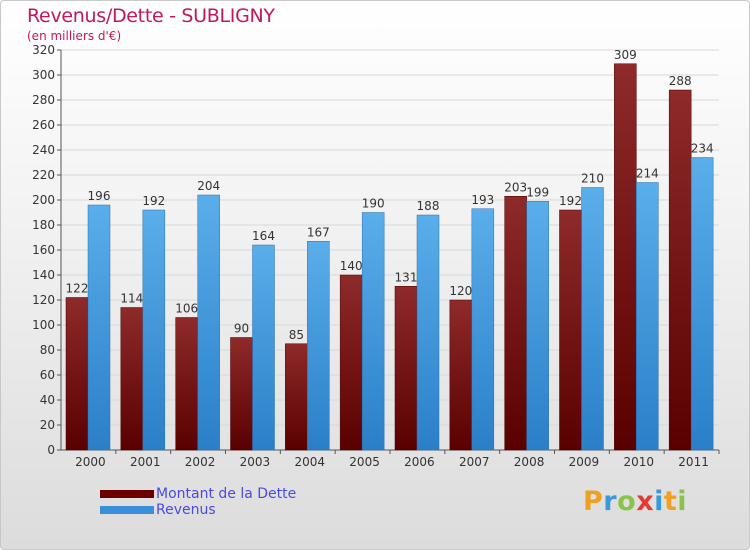  I want to click on x-tick-label: 2003, so click(255, 462).